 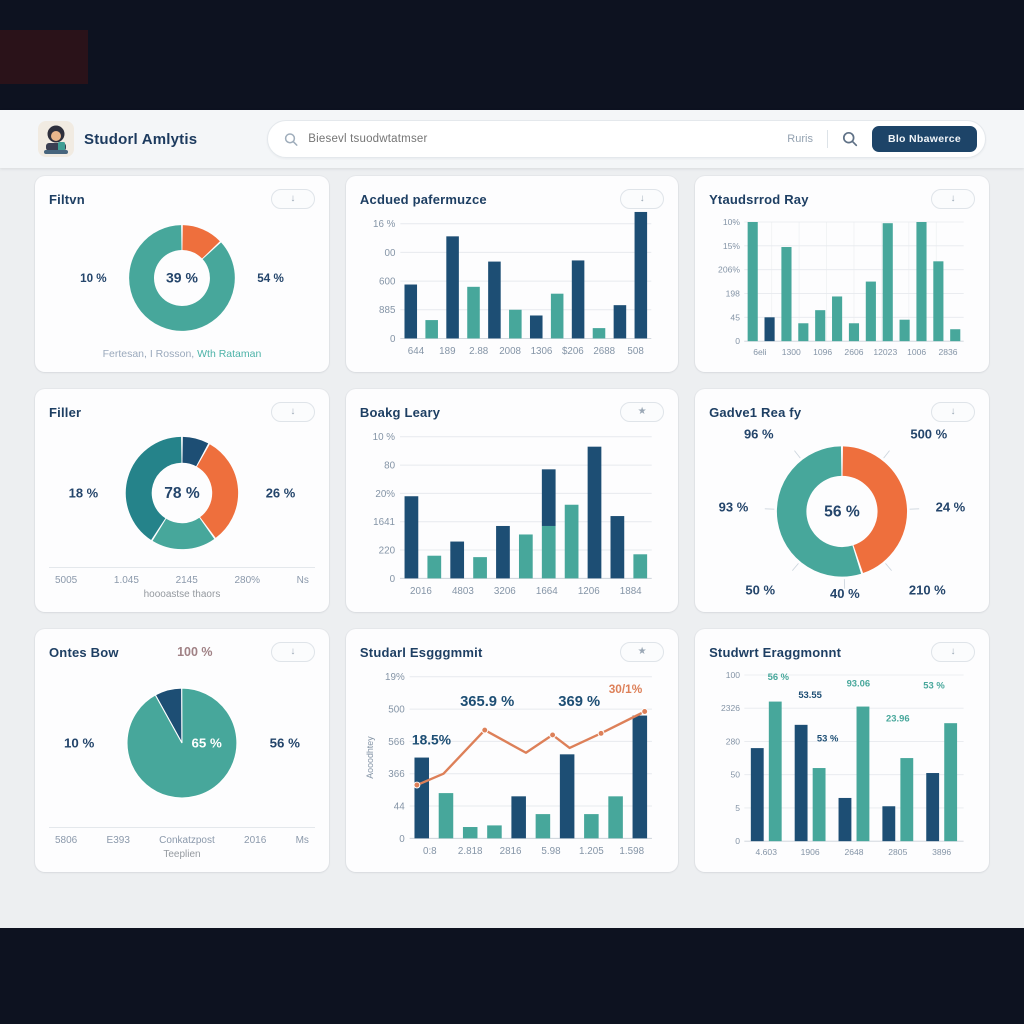 I want to click on svg-text: 40 %, so click(x=845, y=593).